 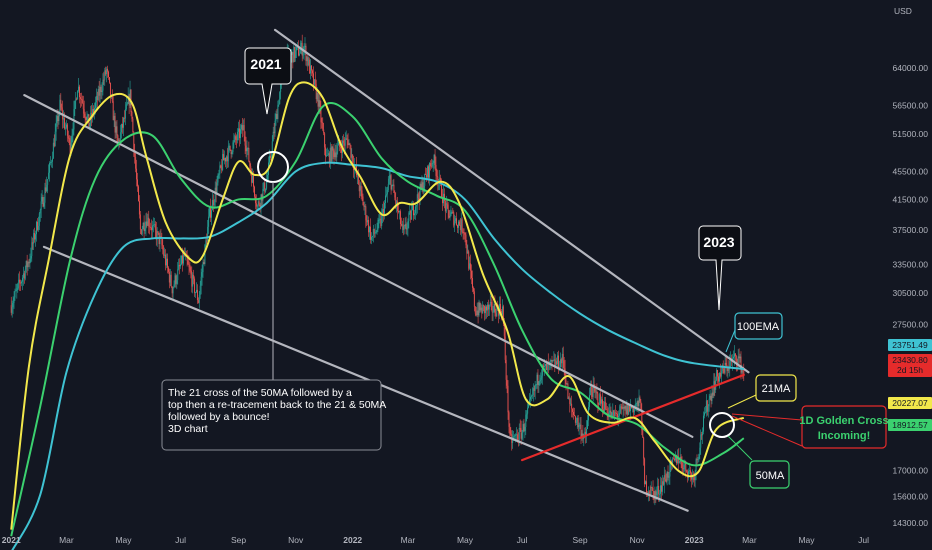 What do you see at coordinates (911, 293) in the screenshot?
I see `y-tick-label: 30500.00` at bounding box center [911, 293].